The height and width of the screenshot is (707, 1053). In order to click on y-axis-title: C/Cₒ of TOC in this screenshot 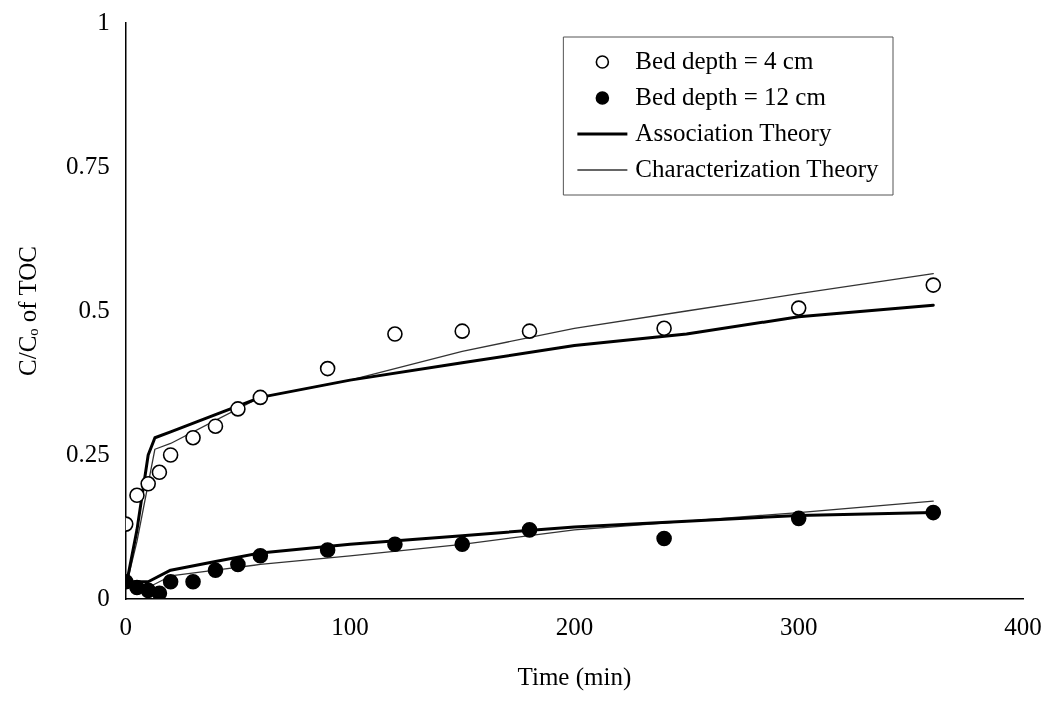, I will do `click(27, 311)`.